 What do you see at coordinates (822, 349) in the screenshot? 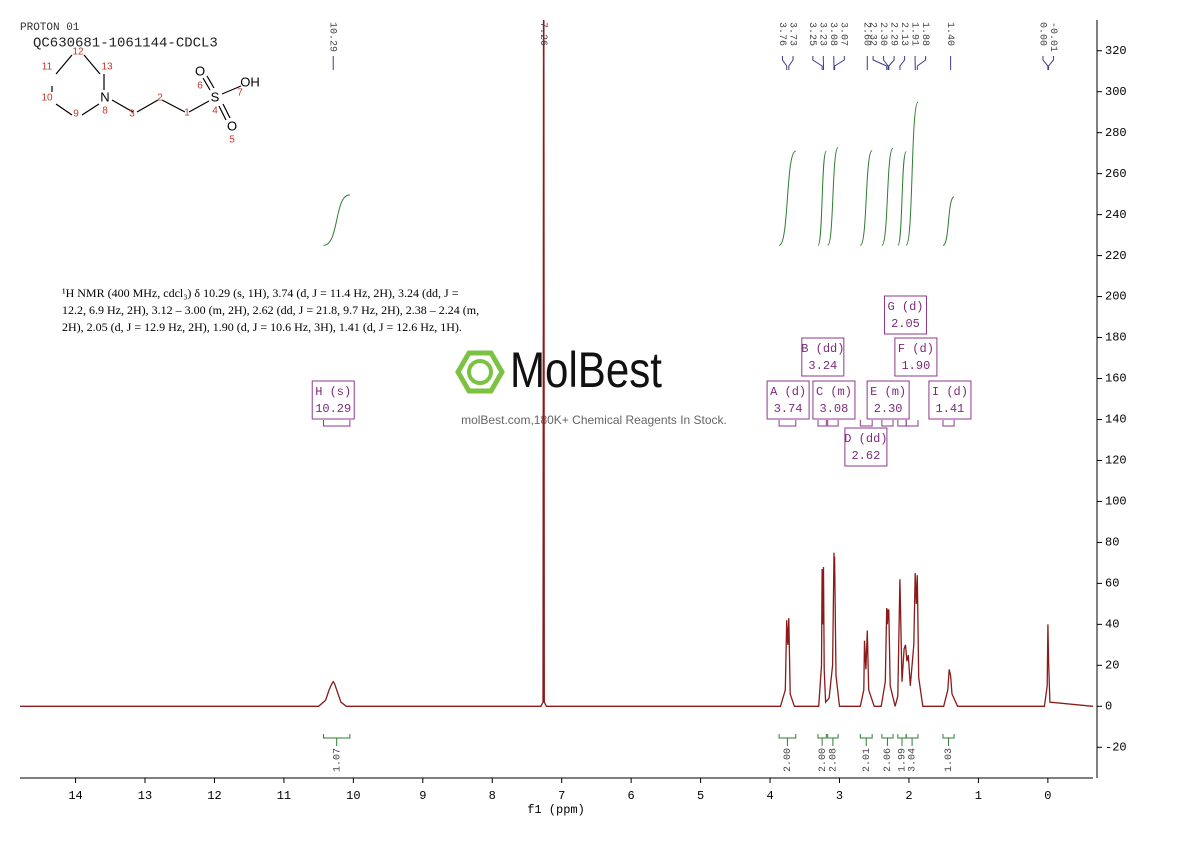
I see `multiplet-name: B (dd)` at bounding box center [822, 349].